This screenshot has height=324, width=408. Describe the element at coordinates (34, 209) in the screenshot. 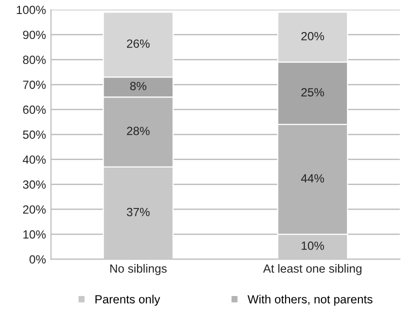

I see `y-tick-label: 20%` at that location.